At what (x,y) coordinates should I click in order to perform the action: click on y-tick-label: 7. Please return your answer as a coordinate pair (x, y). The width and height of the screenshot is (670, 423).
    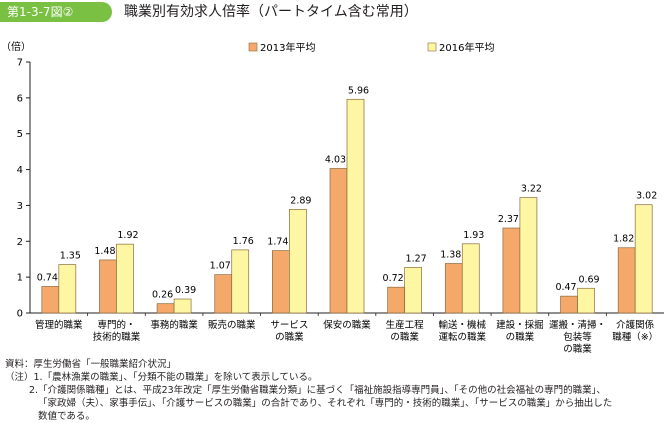
    Looking at the image, I should click on (20, 63).